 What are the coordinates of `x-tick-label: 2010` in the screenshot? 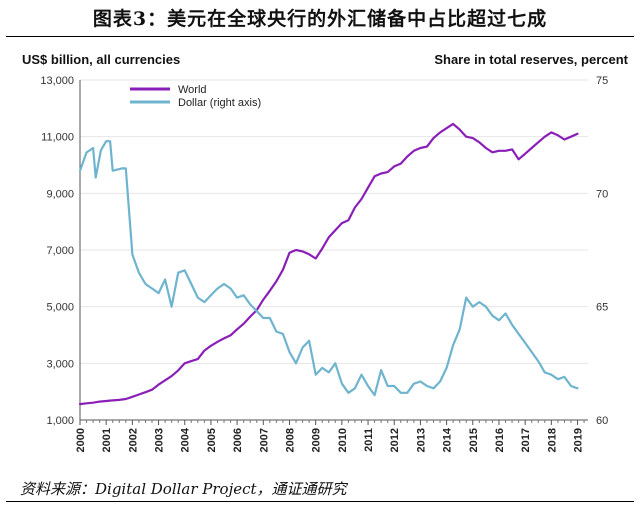 It's located at (343, 440).